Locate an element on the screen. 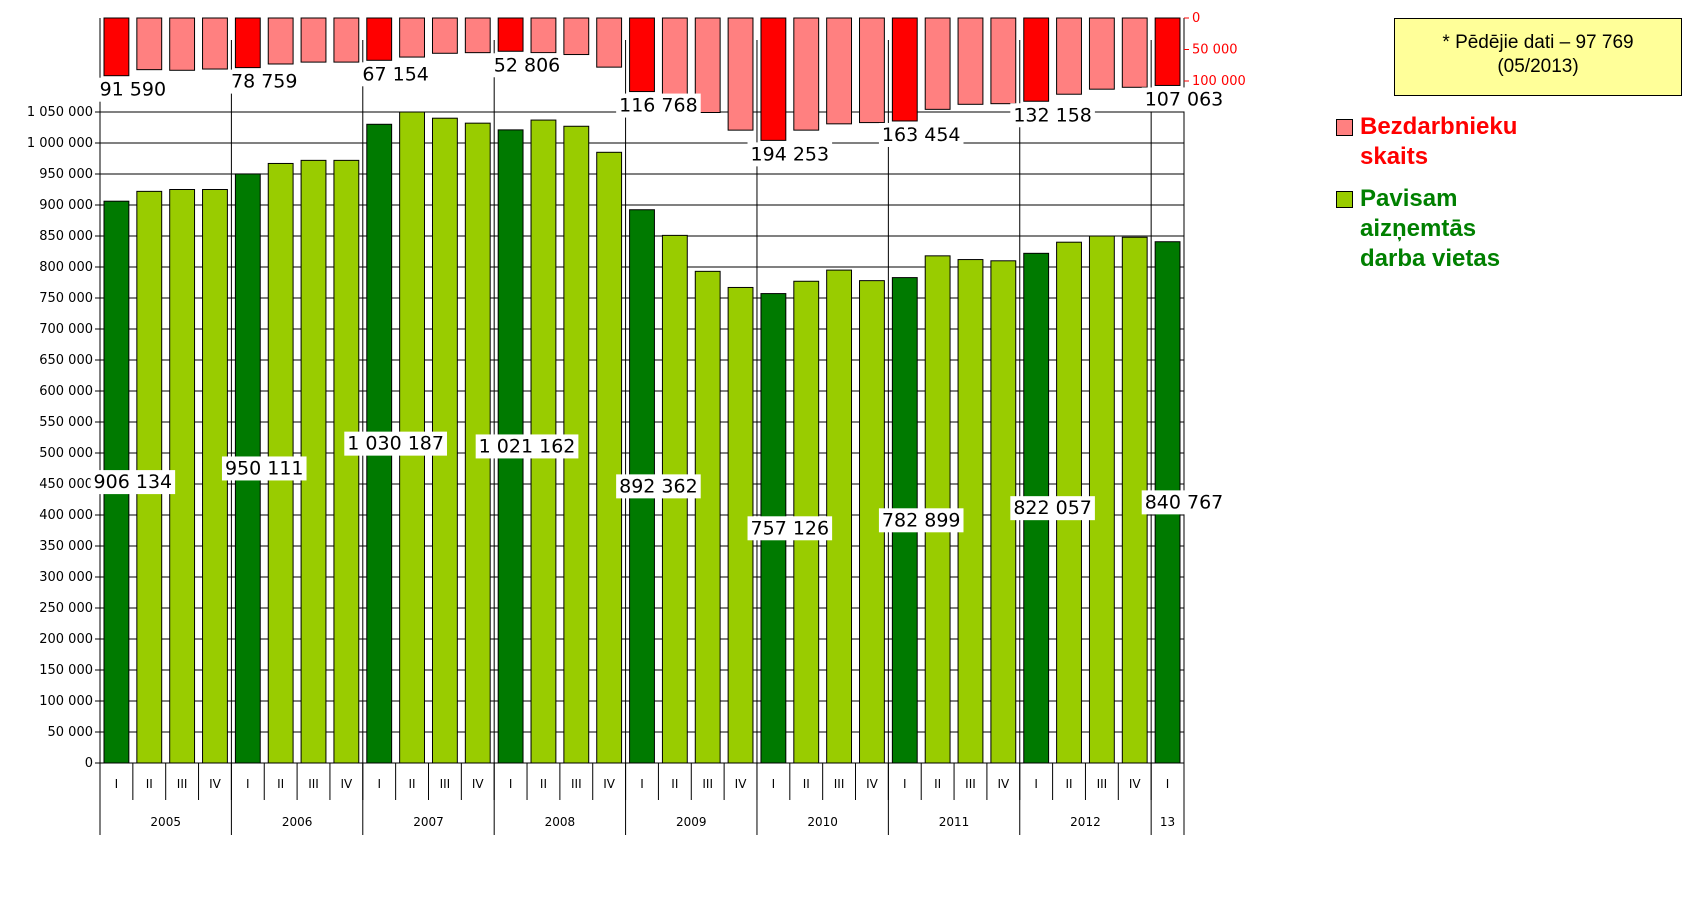 The height and width of the screenshot is (901, 1690). employed-data-label: 822 057 is located at coordinates (1052, 508).